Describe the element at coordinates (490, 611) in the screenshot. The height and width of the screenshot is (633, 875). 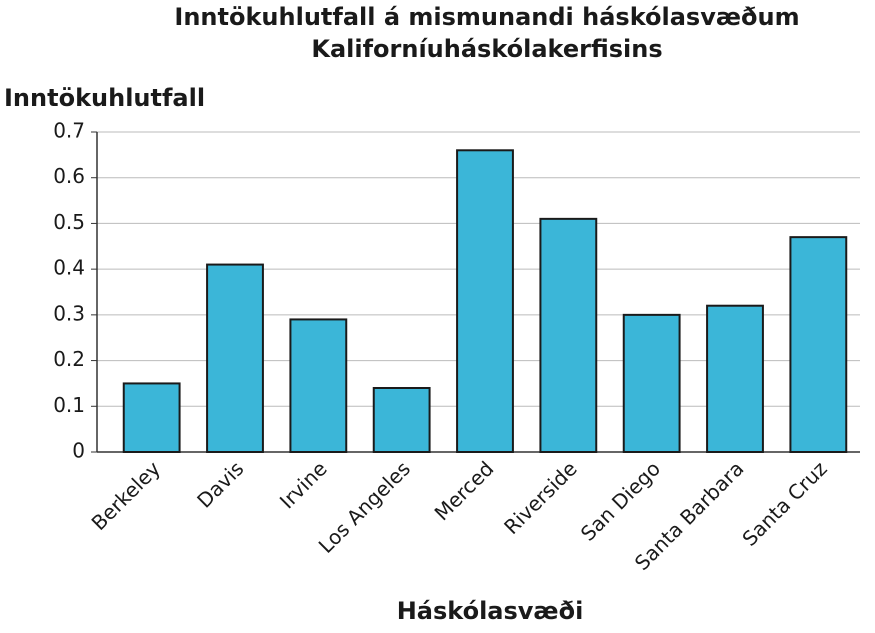
I see `x-axis-label: Háskólasvæði` at that location.